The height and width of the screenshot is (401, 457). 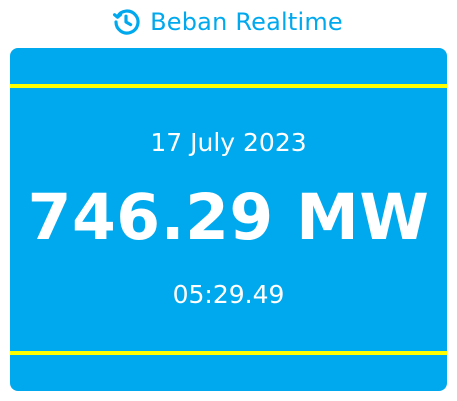 I want to click on top-stripe, so click(x=228, y=86).